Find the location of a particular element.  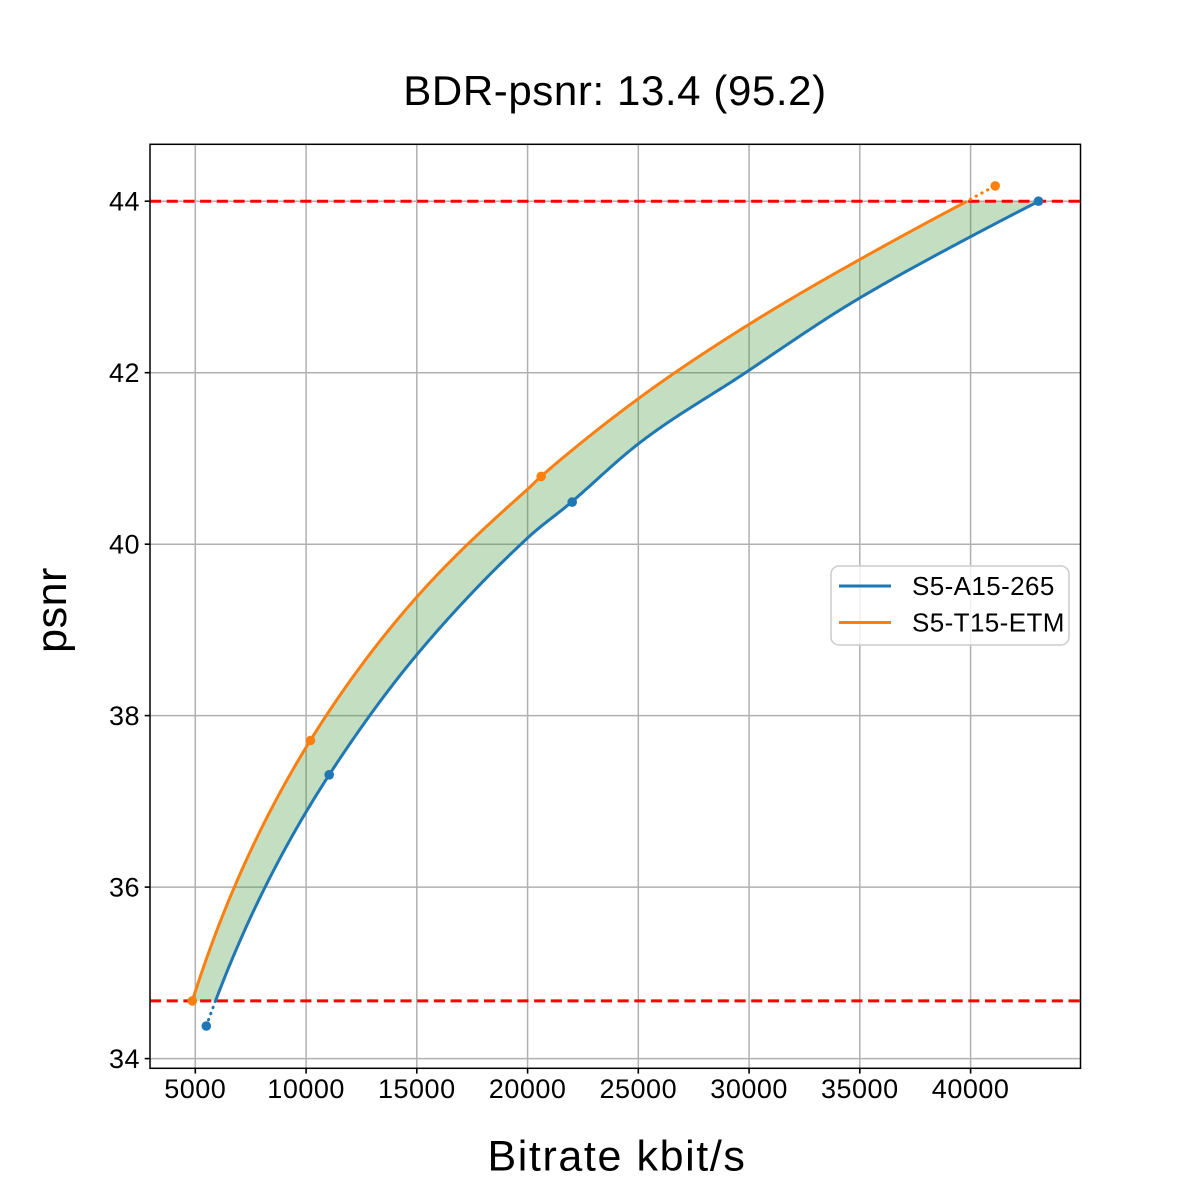

svg-text: 15000 is located at coordinates (417, 1089).